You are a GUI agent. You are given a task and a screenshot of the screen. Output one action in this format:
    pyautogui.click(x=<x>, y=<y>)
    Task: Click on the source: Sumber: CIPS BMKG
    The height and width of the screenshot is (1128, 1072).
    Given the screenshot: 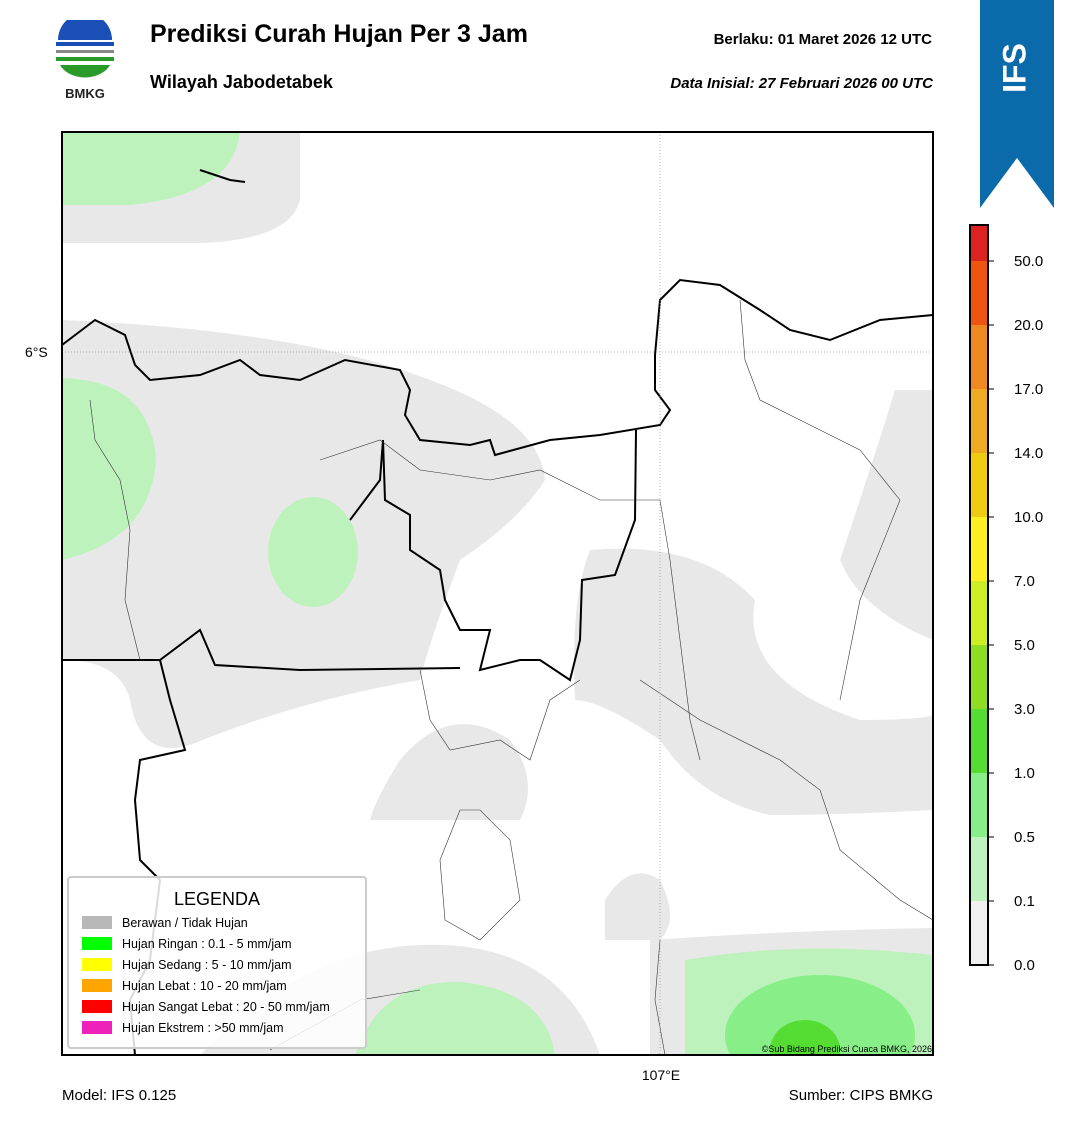 What is the action you would take?
    pyautogui.click(x=860, y=1095)
    